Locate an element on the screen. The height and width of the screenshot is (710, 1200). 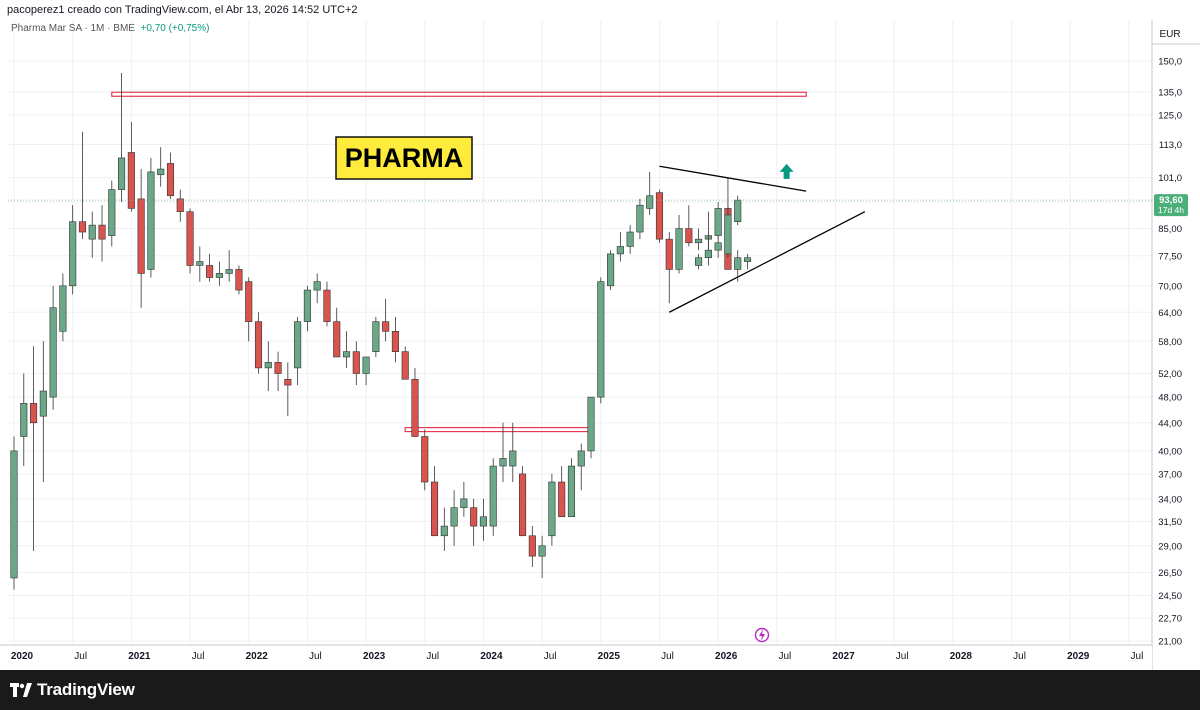
symbol-name: Pharma Mar SA is located at coordinates (46, 28).